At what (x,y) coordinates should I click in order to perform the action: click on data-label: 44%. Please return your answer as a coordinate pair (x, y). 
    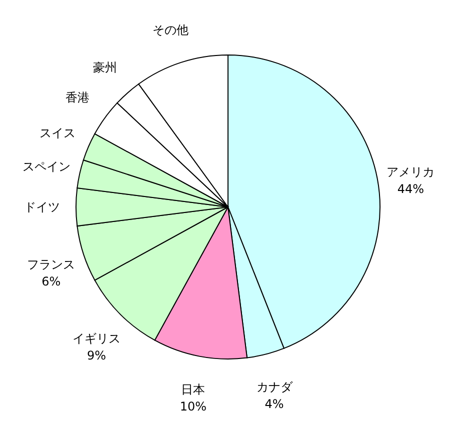
    Looking at the image, I should click on (410, 189).